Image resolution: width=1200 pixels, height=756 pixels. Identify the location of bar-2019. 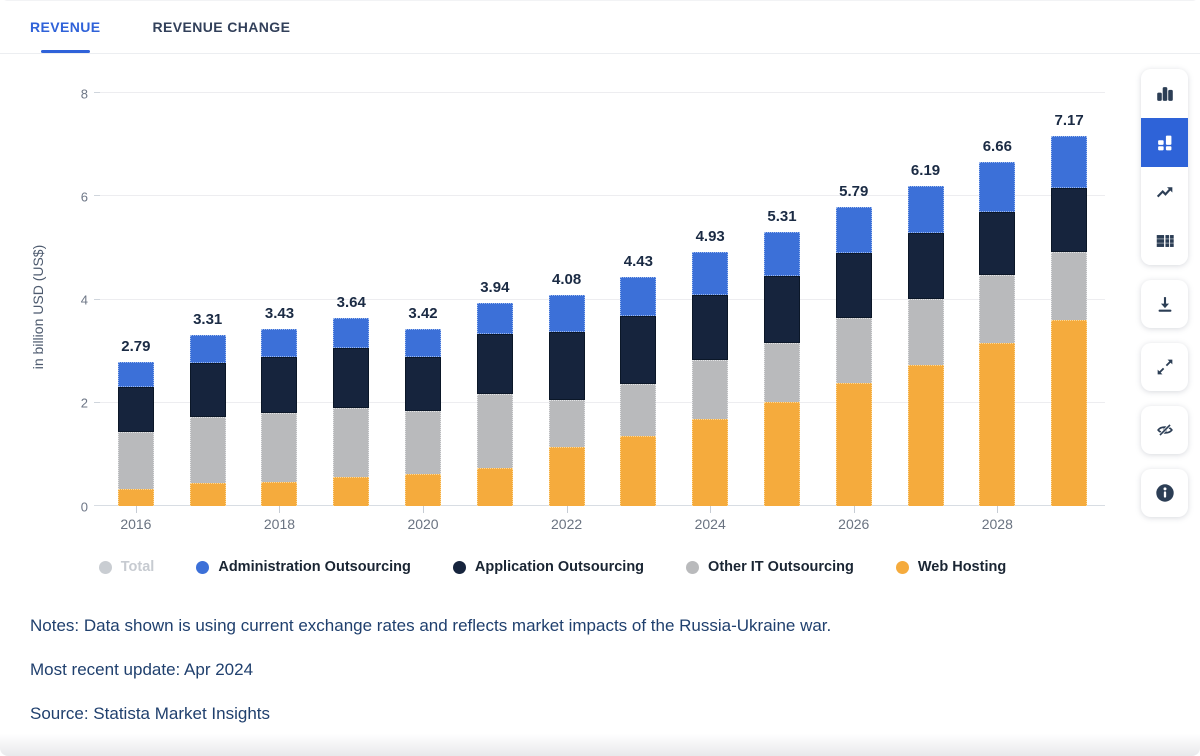
(351, 412).